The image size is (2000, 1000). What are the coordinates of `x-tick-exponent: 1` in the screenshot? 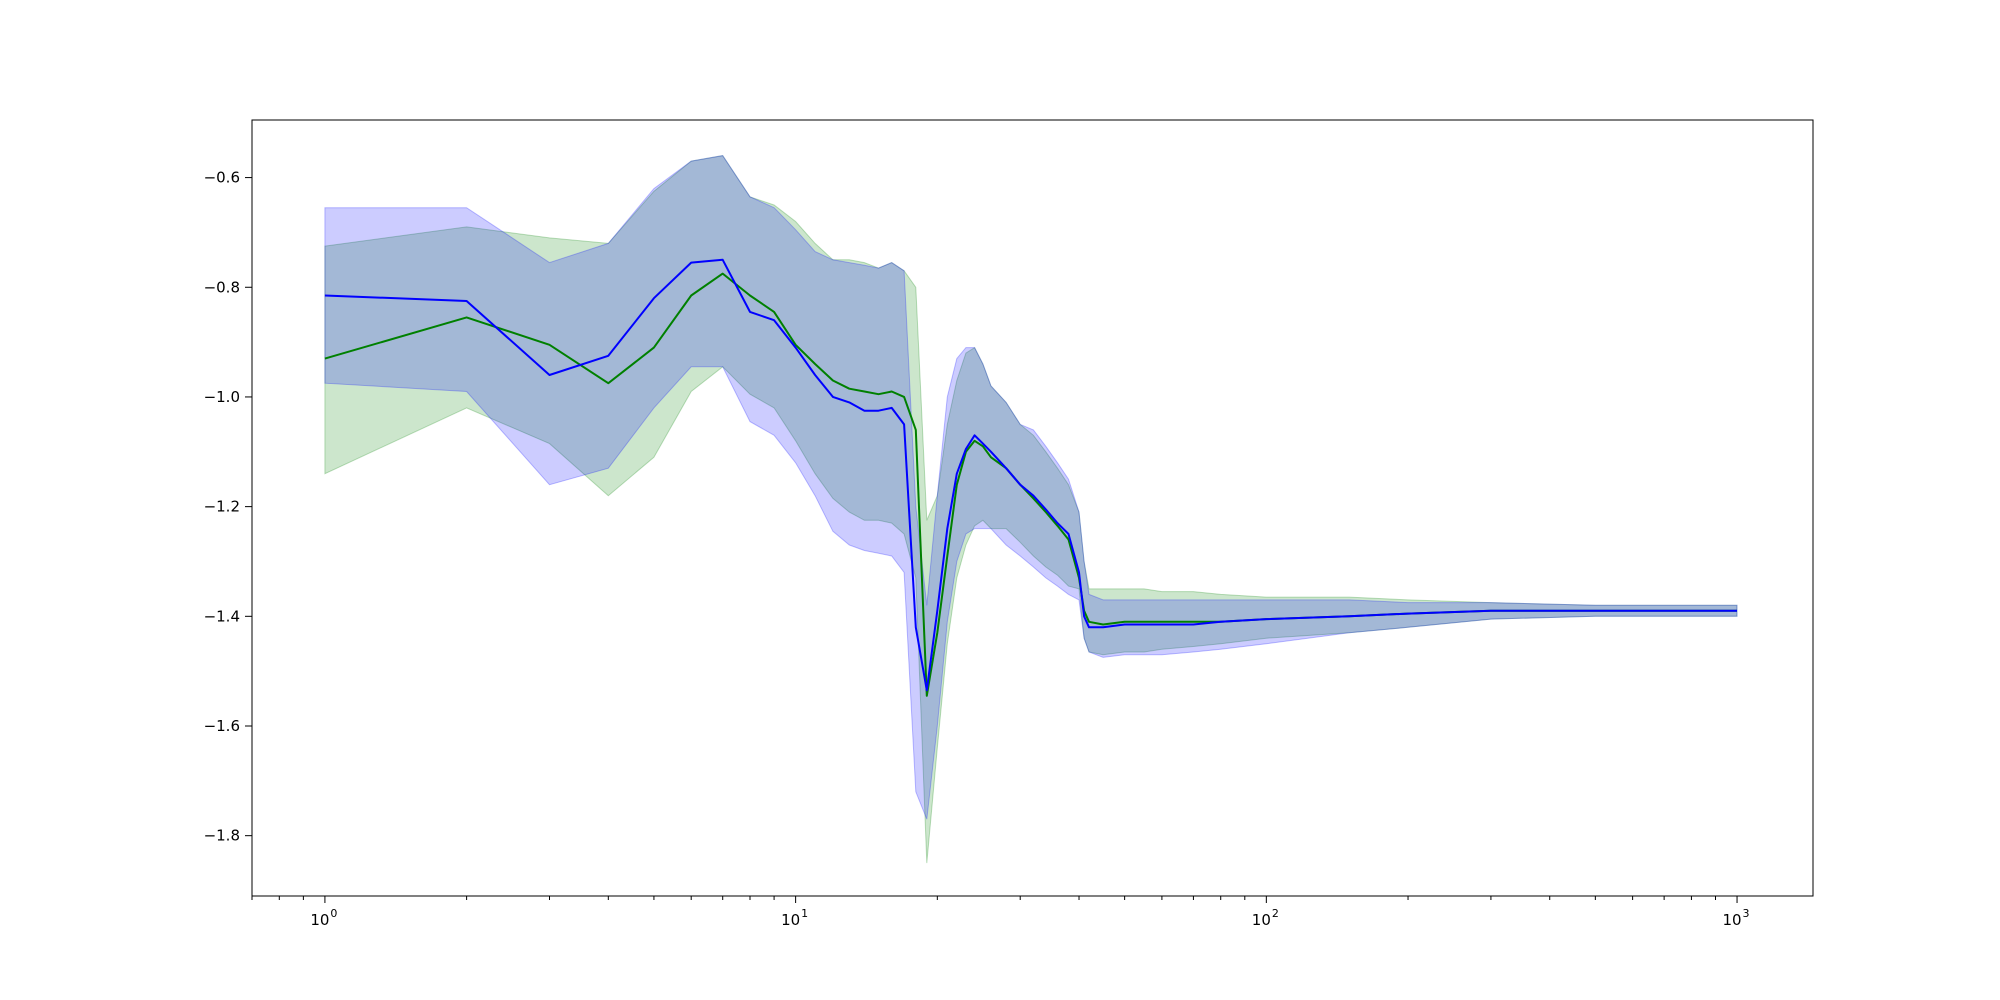 It's located at (804, 913).